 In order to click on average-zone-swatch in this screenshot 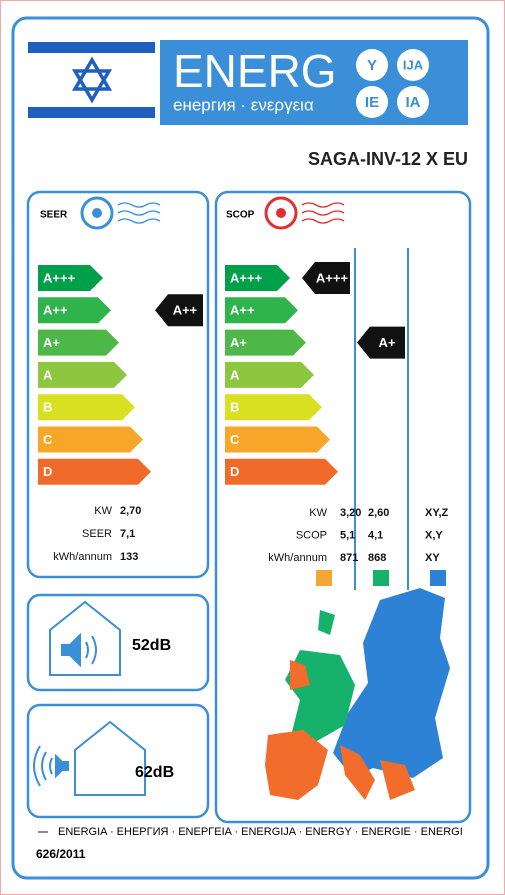, I will do `click(381, 578)`.